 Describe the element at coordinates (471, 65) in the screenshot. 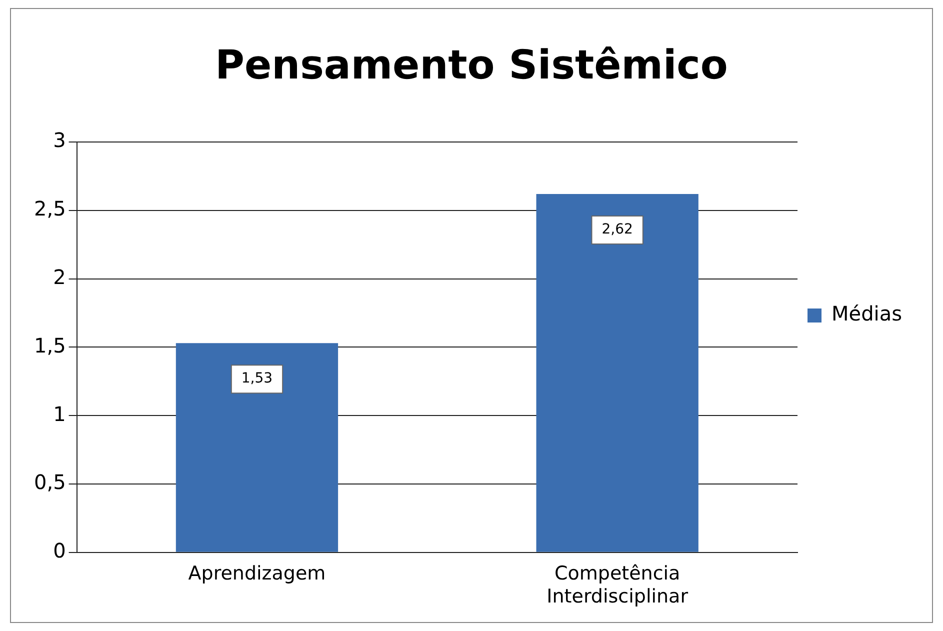

I see `chart-title: Pensamento Sistêmico` at that location.